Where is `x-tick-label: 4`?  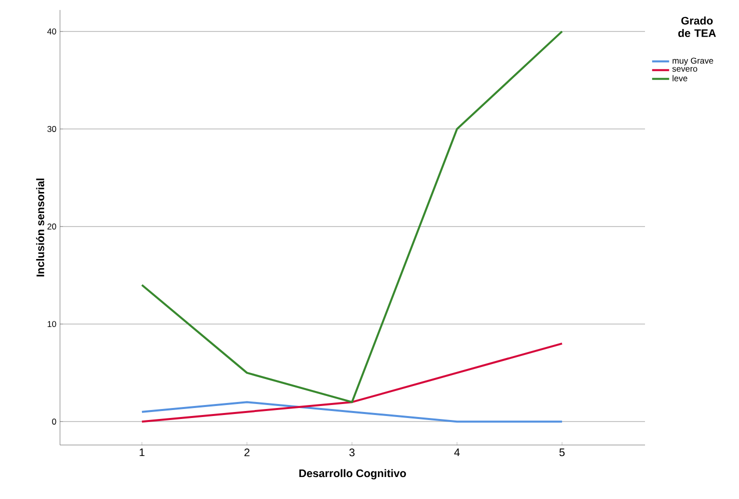
x-tick-label: 4 is located at coordinates (457, 452).